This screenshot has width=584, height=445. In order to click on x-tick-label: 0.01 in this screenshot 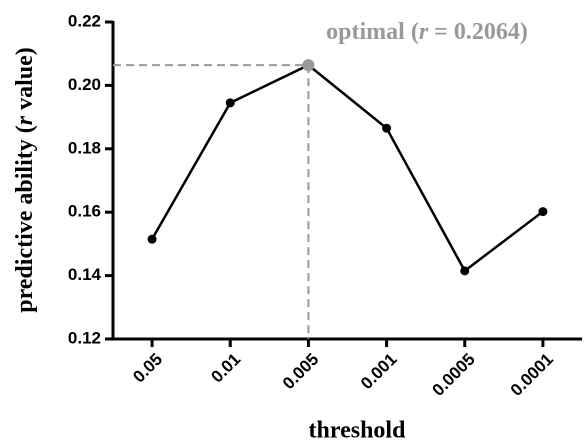, I will do `click(225, 368)`.